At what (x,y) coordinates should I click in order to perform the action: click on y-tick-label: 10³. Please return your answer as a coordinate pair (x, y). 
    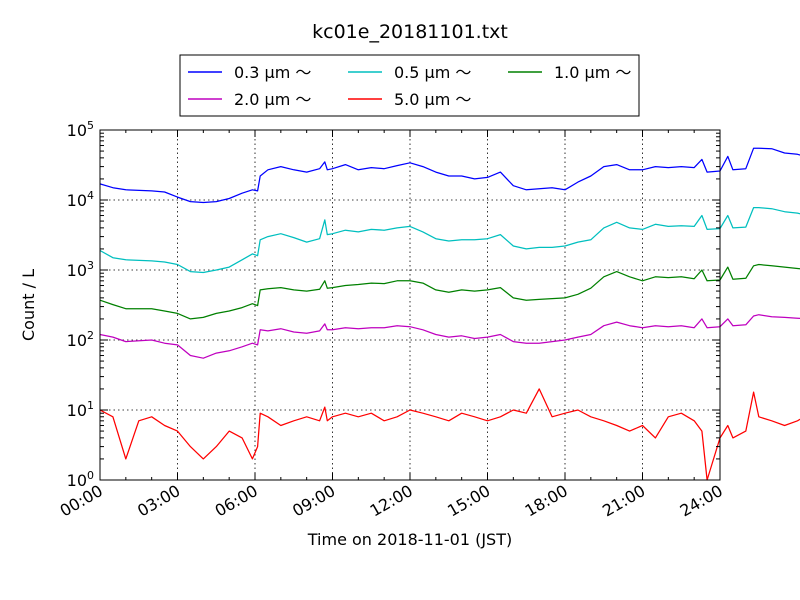
    Looking at the image, I should click on (80, 269).